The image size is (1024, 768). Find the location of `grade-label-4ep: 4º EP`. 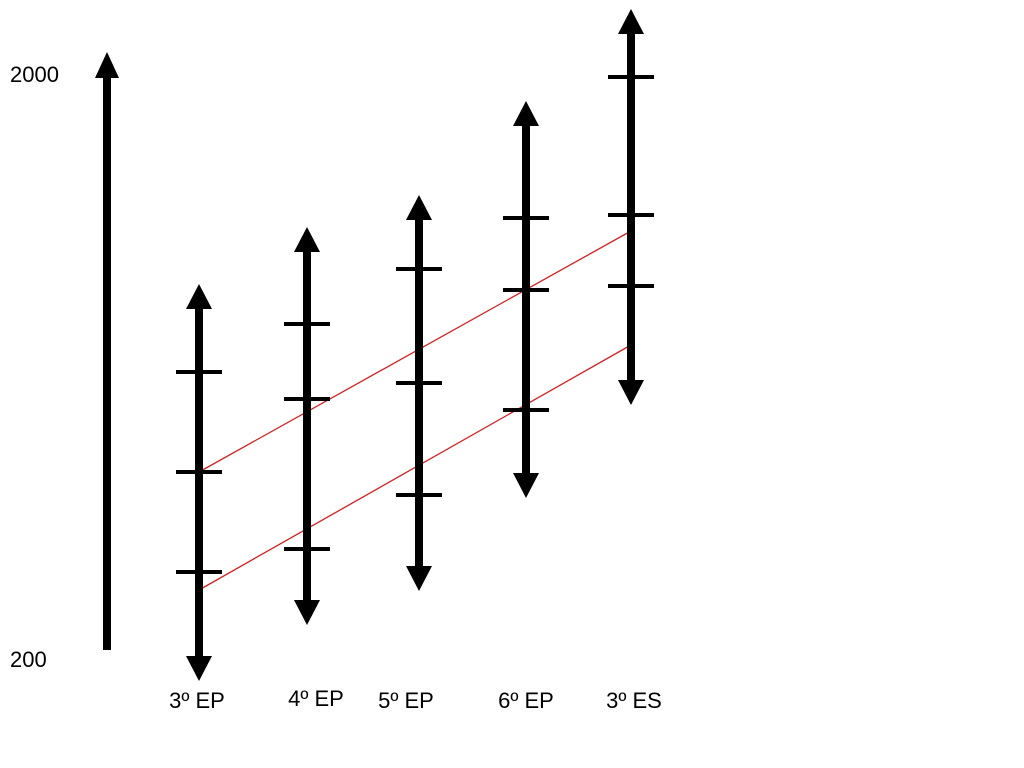

grade-label-4ep: 4º EP is located at coordinates (316, 698).